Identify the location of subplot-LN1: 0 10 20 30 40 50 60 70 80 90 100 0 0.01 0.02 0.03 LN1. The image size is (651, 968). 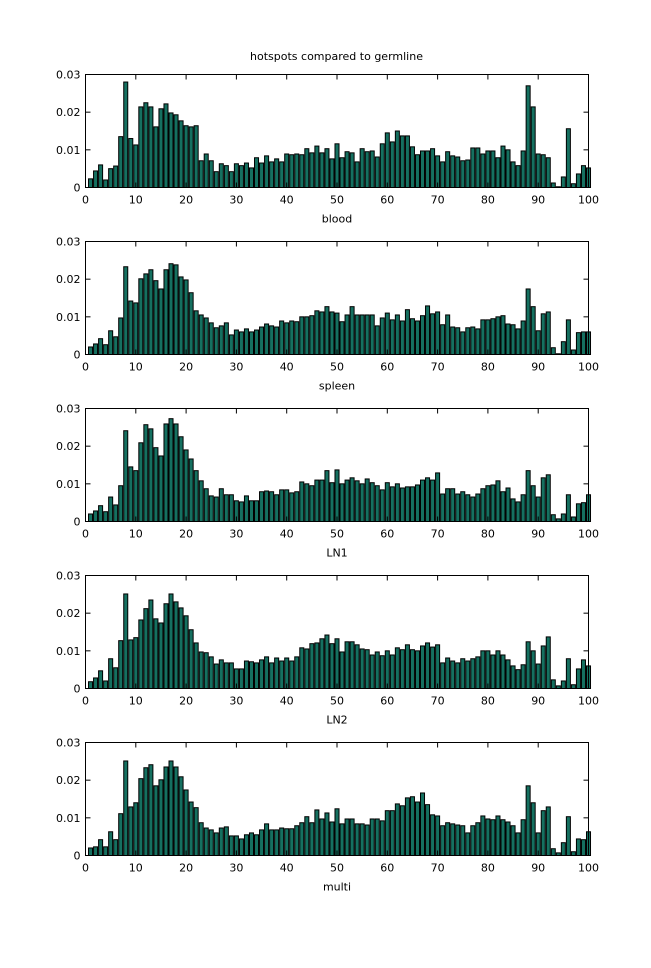
(327, 481).